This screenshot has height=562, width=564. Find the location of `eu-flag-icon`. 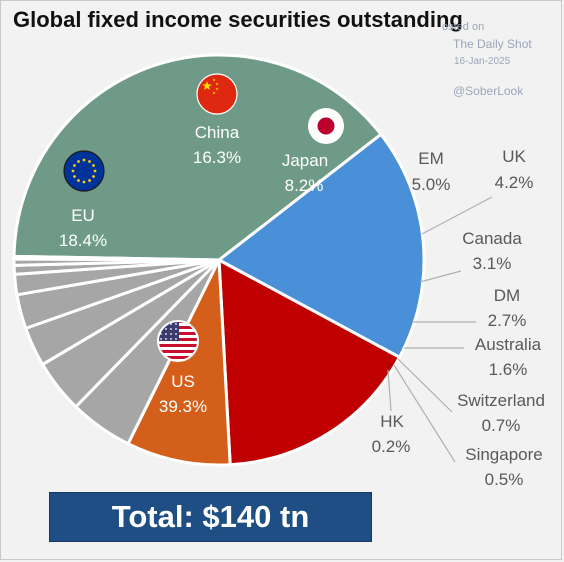

eu-flag-icon is located at coordinates (84, 171).